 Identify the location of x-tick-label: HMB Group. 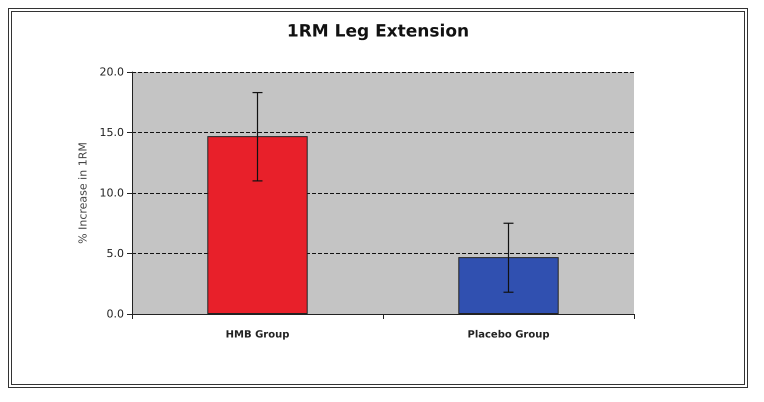
(258, 335).